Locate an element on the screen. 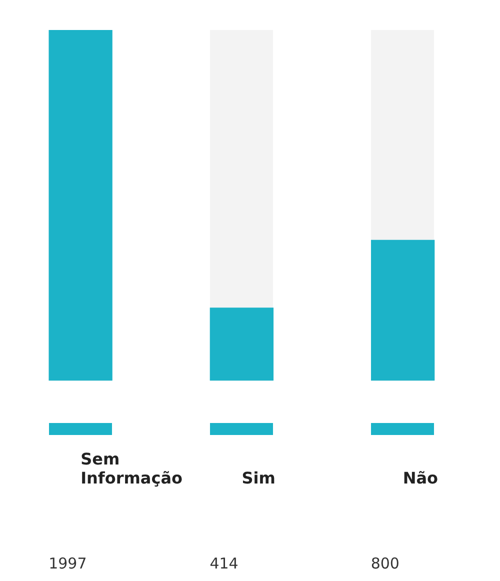 This screenshot has height=581, width=500. x-tick-label: Sem Informação is located at coordinates (131, 468).